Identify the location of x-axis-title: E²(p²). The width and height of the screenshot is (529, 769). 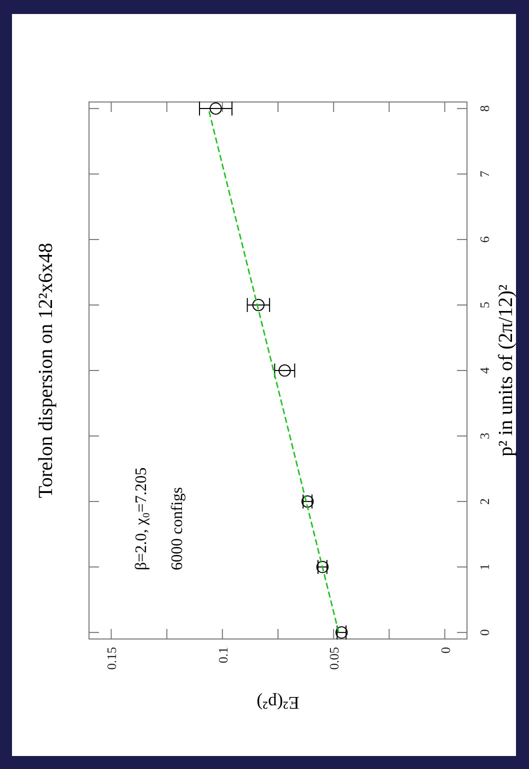
(278, 703).